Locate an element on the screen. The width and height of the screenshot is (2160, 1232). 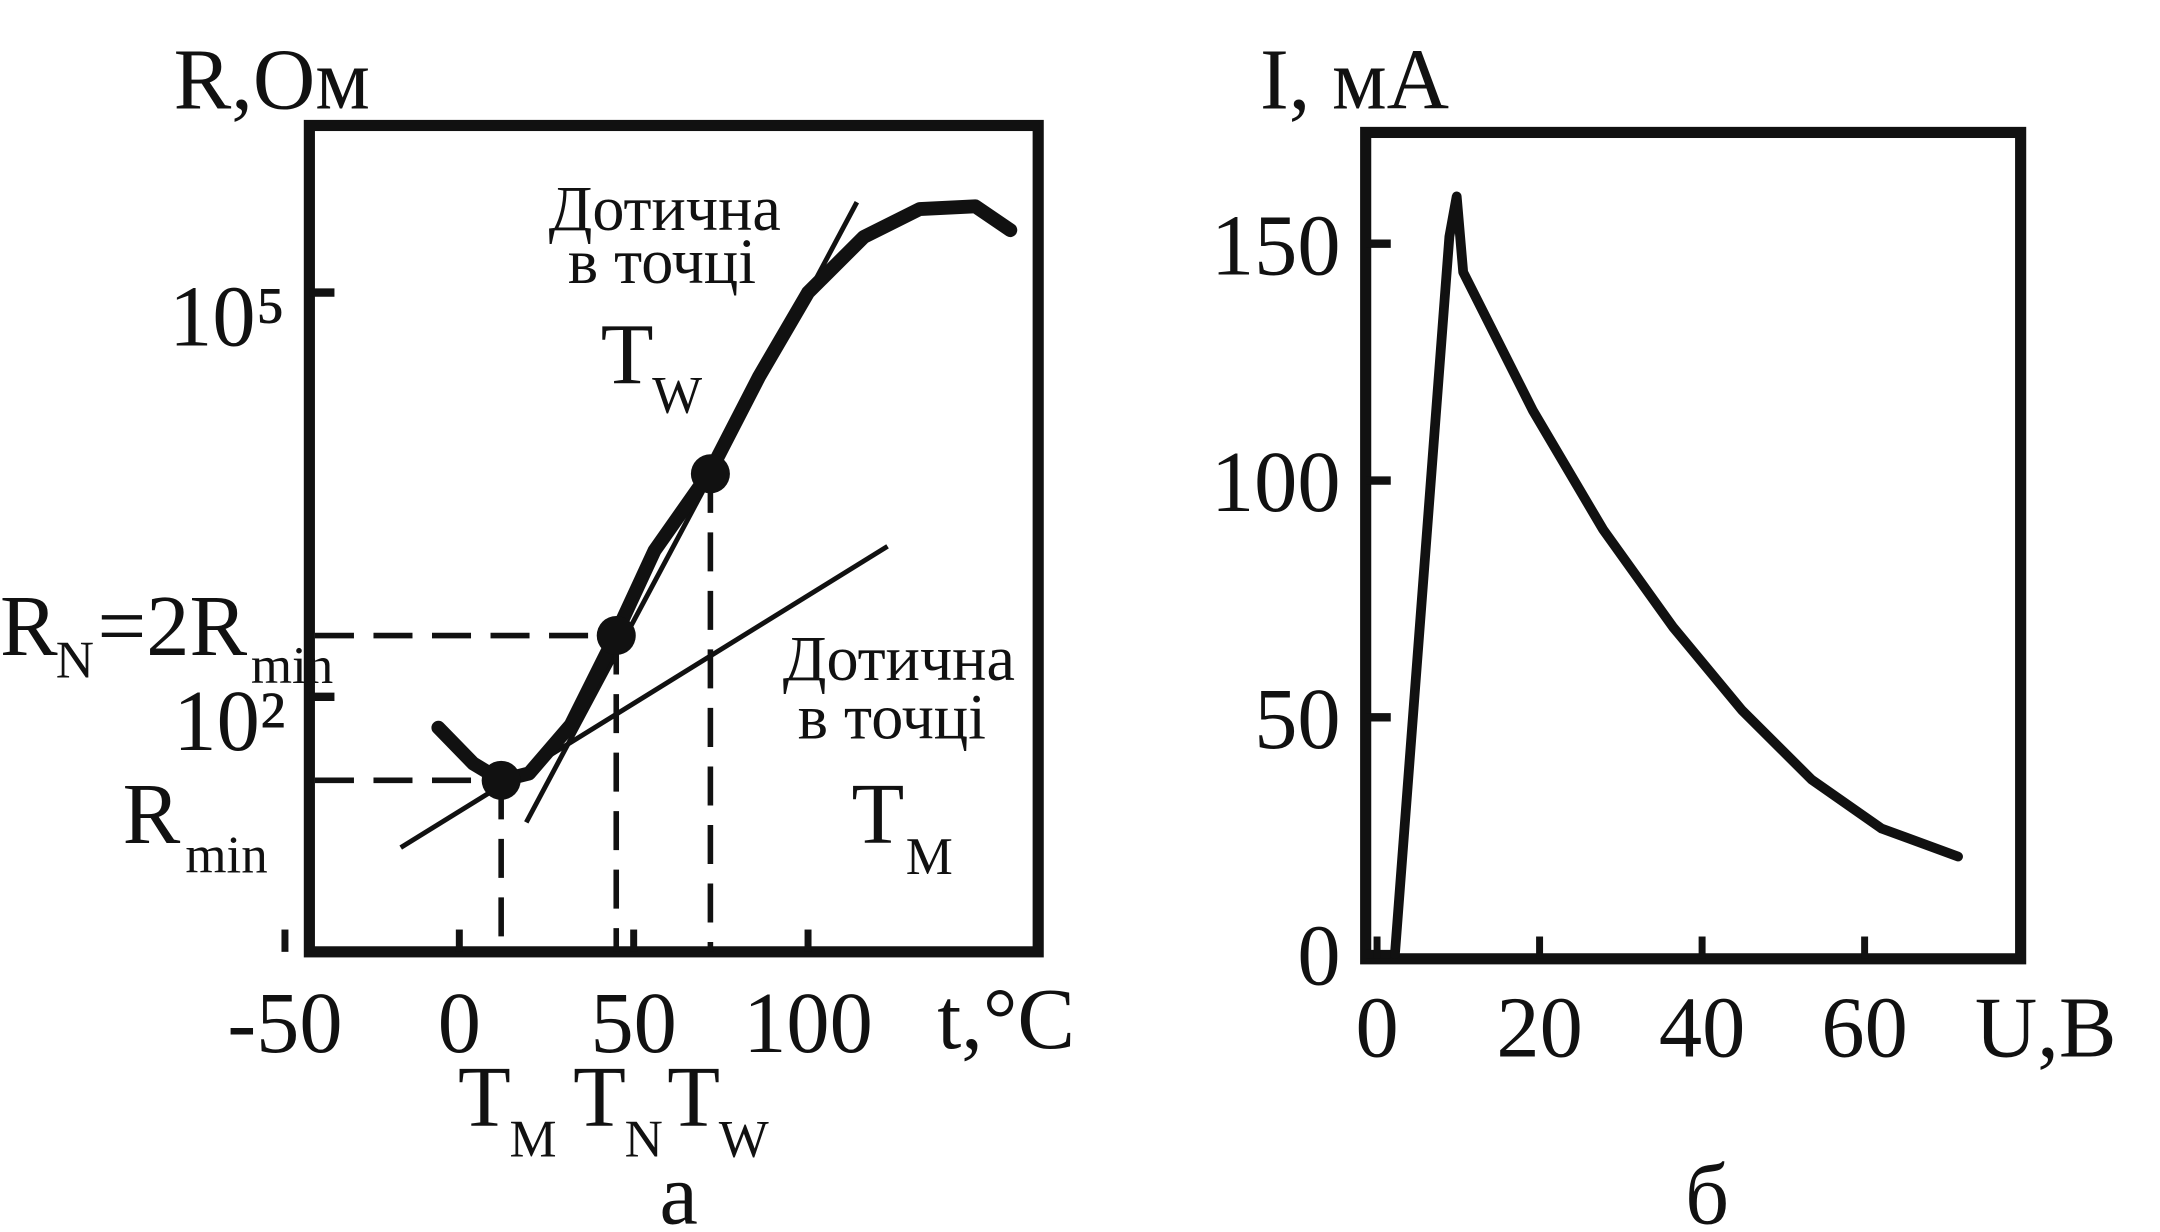
x-tick-label: 100 is located at coordinates (808, 1023).